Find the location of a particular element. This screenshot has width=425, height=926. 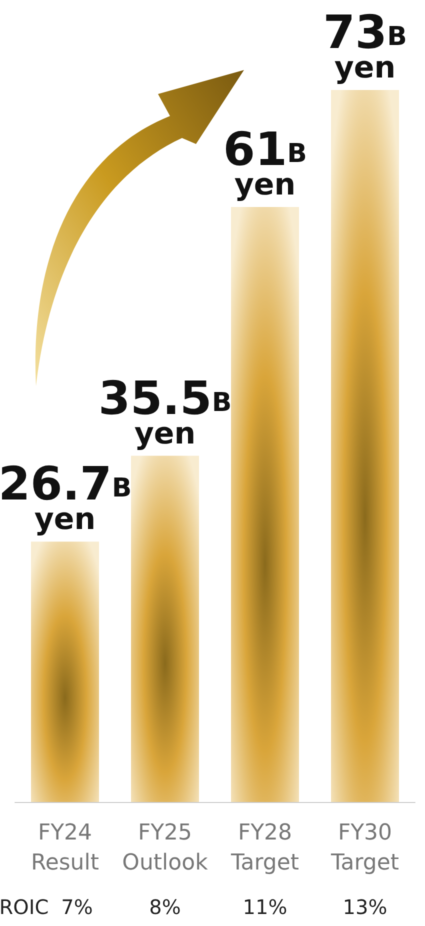

text: 8% is located at coordinates (165, 907).